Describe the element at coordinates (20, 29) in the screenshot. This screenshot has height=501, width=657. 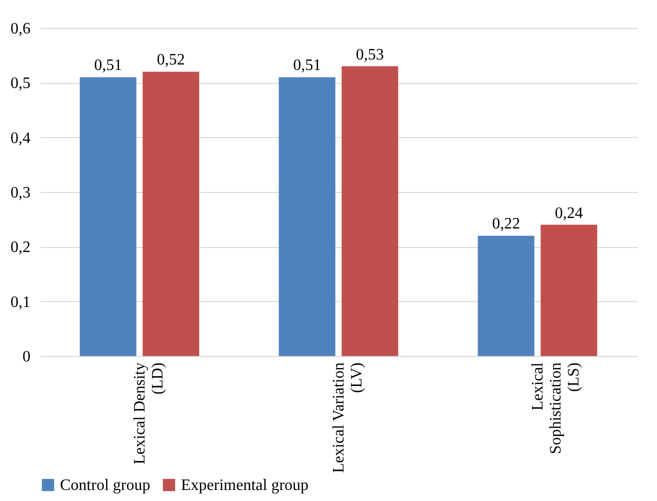
I see `y-tick-label: 0,6` at that location.